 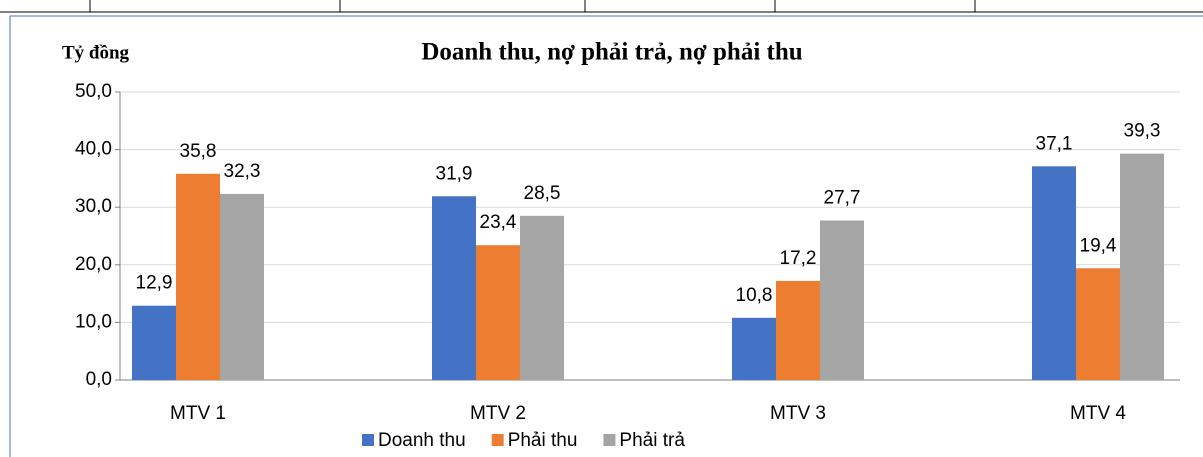 I want to click on x-tick-label: MTV 1, so click(x=198, y=413).